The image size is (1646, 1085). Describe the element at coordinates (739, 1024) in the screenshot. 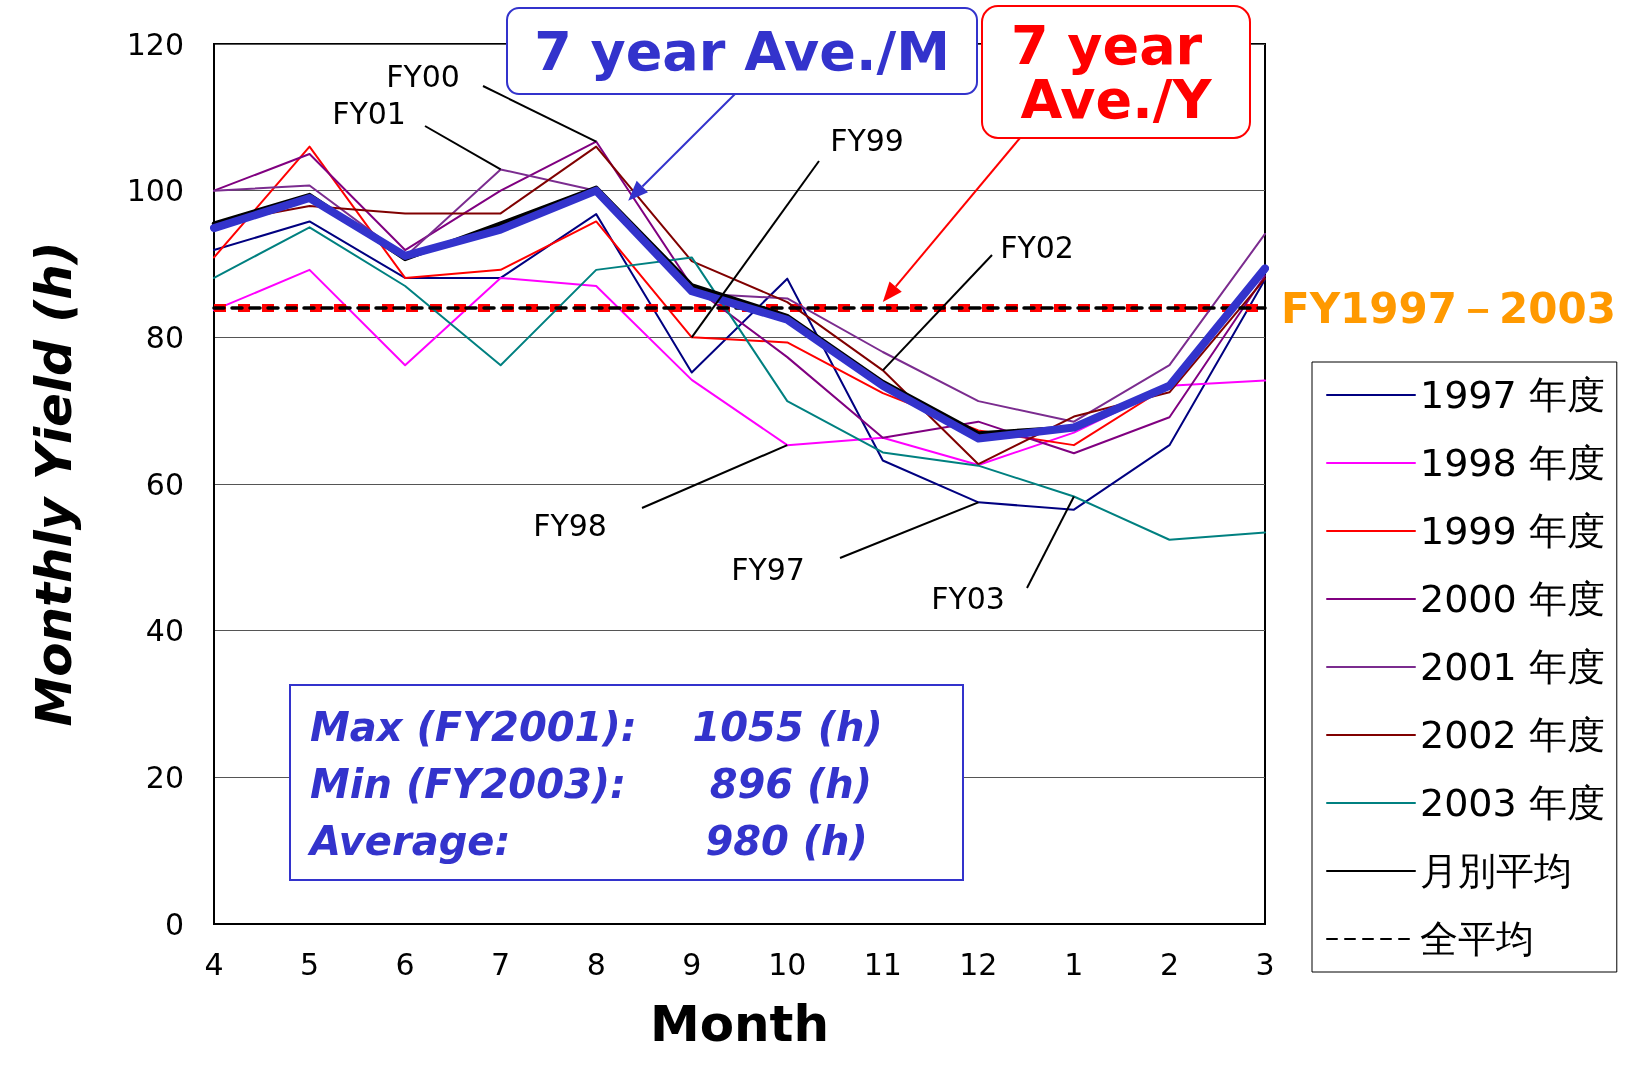

I see `x-axis-title: Month` at that location.